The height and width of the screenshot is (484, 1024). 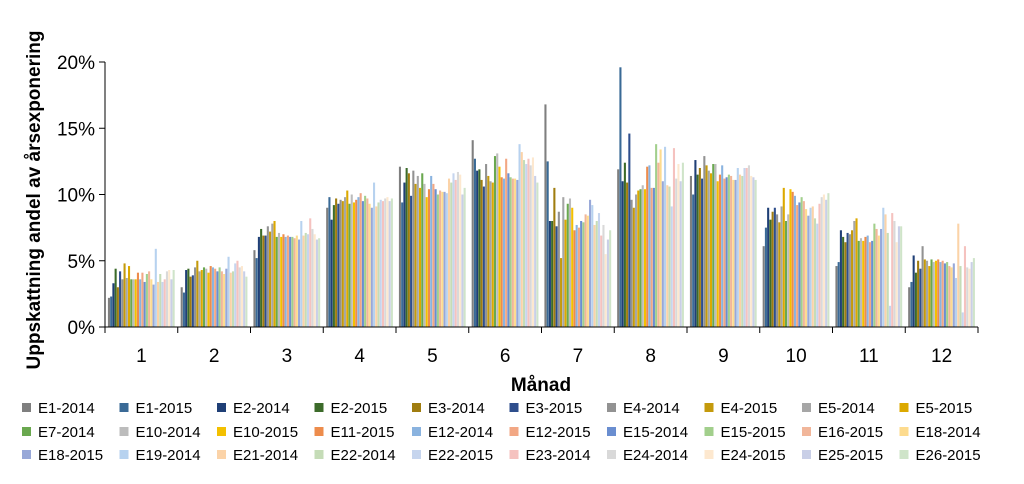 What do you see at coordinates (287, 356) in the screenshot?
I see `x-tick-label: 3` at bounding box center [287, 356].